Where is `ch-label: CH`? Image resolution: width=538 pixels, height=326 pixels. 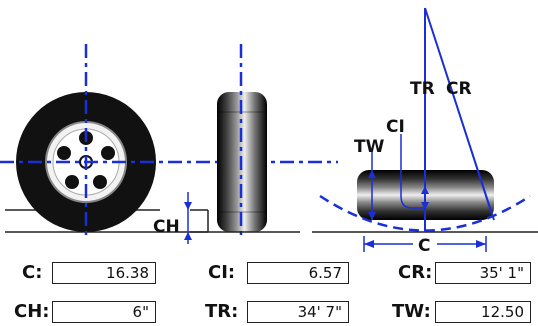 ch-label: CH is located at coordinates (166, 227).